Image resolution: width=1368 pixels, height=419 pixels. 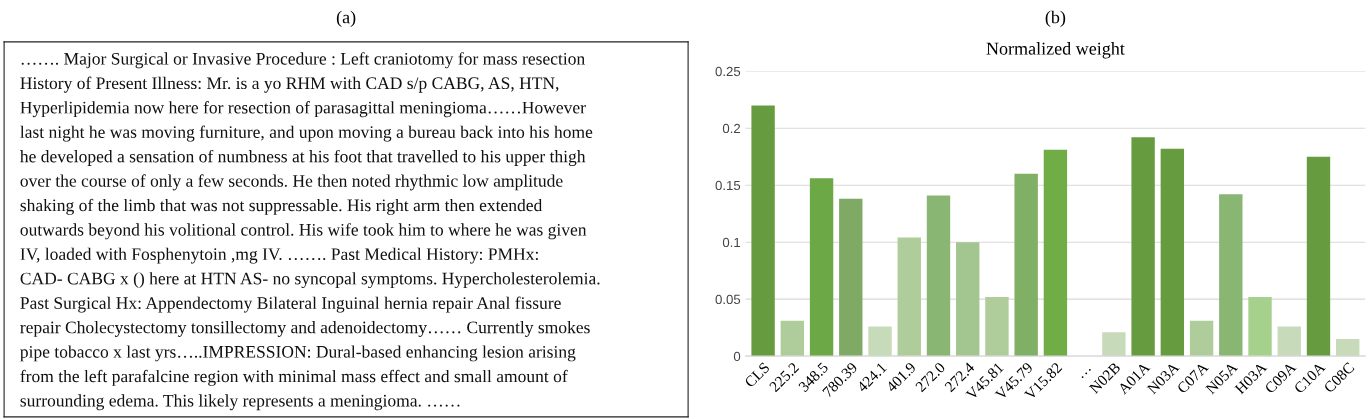 What do you see at coordinates (1055, 50) in the screenshot?
I see `chart-subtitle: Normalized weight` at bounding box center [1055, 50].